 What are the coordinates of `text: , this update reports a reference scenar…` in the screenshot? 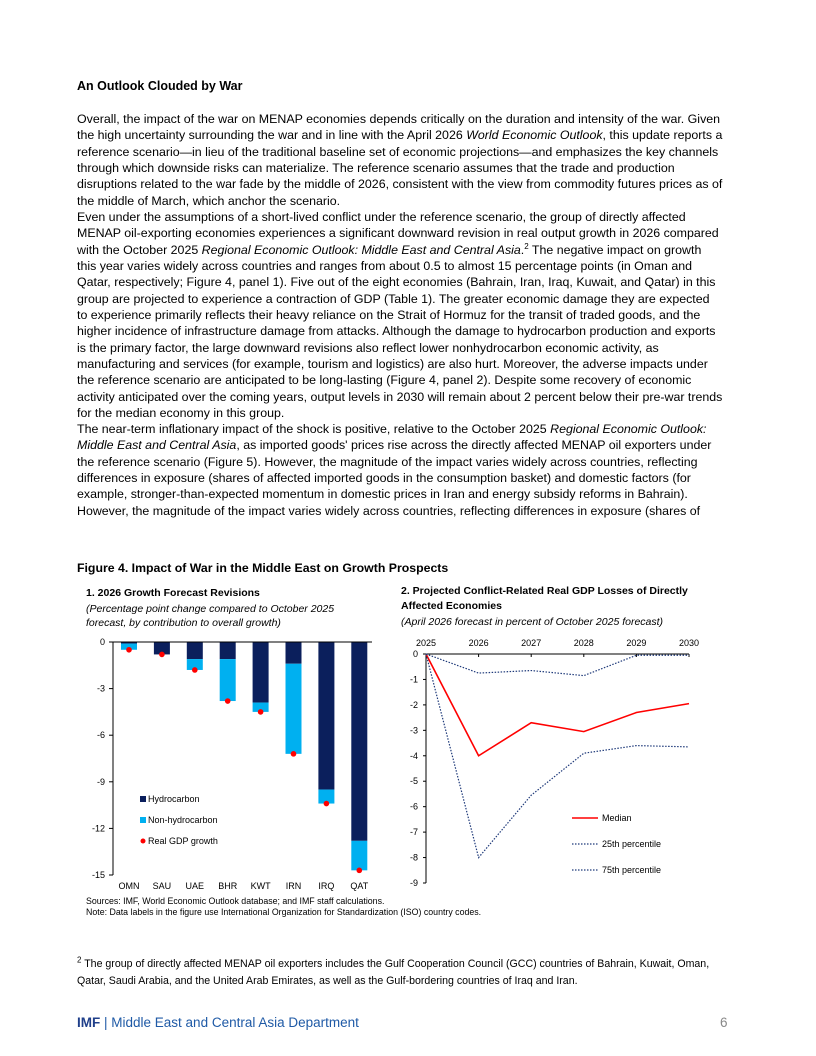 It's located at (400, 168).